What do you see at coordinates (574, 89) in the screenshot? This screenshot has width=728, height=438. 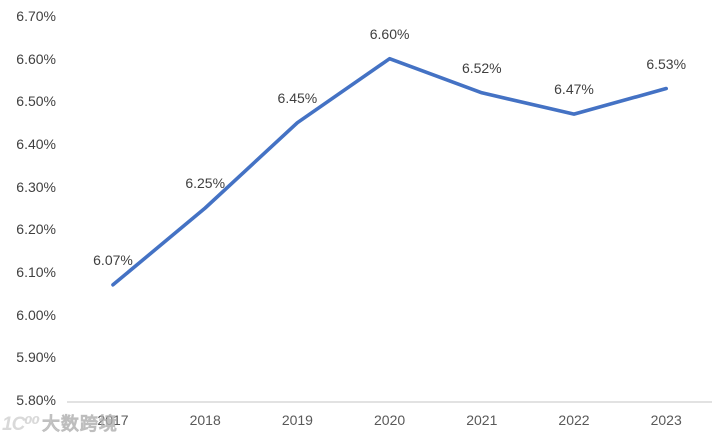 I see `data-label: 6.47%` at bounding box center [574, 89].